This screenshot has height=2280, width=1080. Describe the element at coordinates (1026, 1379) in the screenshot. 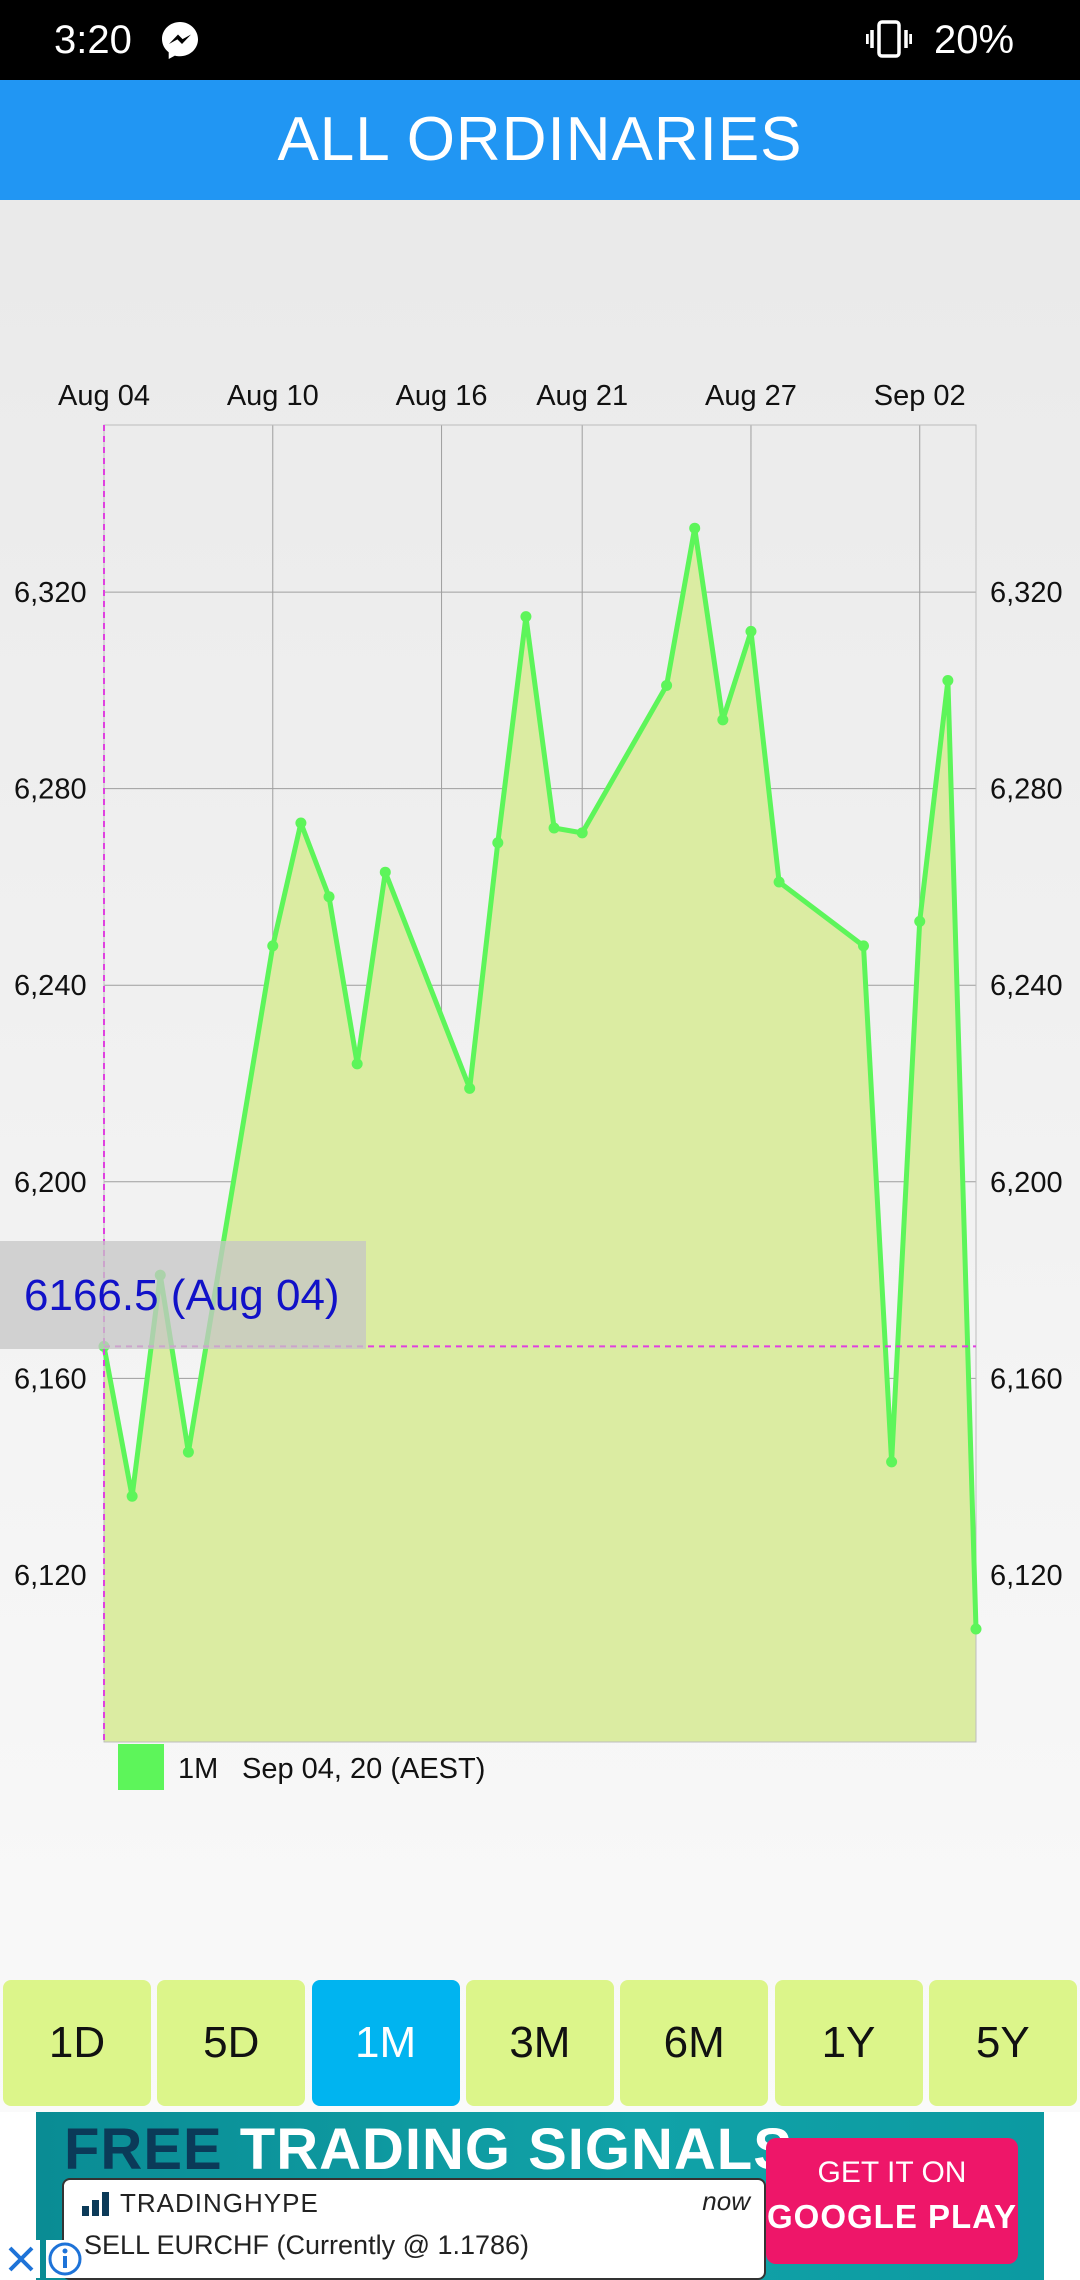

I see `y-tick-label-right: 6,160` at that location.